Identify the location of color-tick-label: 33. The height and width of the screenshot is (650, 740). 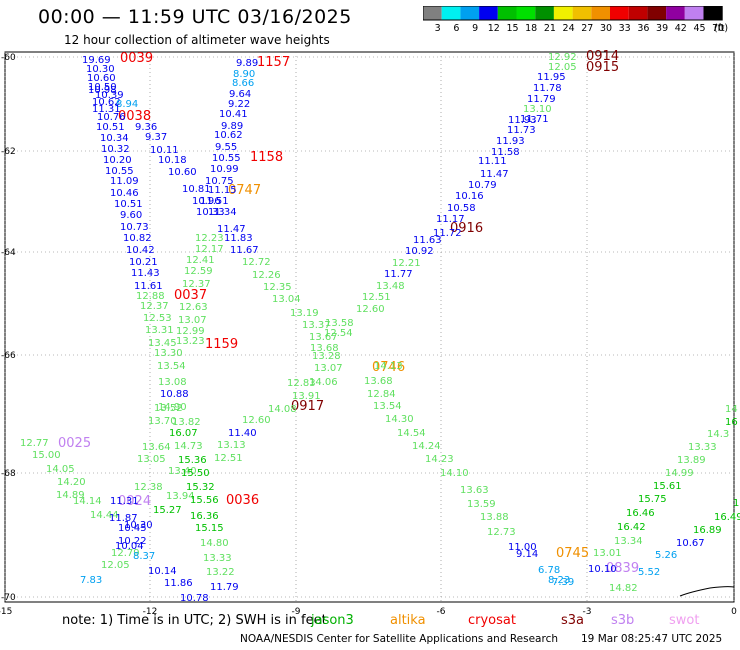
(625, 28).